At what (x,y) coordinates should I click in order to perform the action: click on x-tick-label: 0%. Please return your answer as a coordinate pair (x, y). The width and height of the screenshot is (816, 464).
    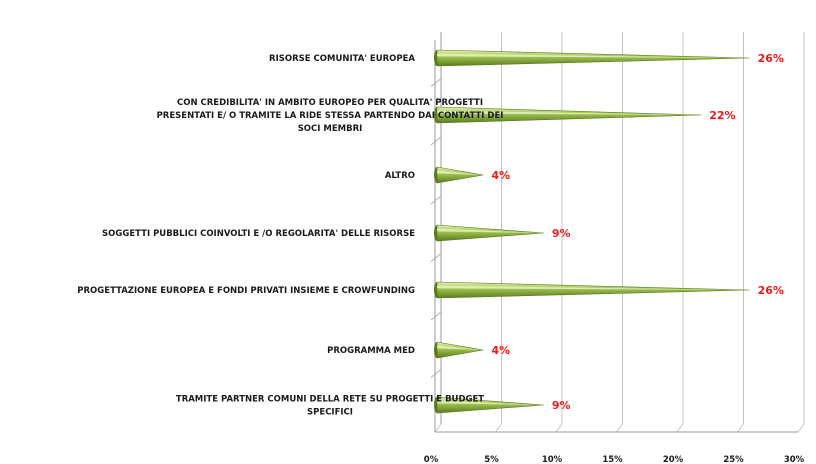
    Looking at the image, I should click on (431, 459).